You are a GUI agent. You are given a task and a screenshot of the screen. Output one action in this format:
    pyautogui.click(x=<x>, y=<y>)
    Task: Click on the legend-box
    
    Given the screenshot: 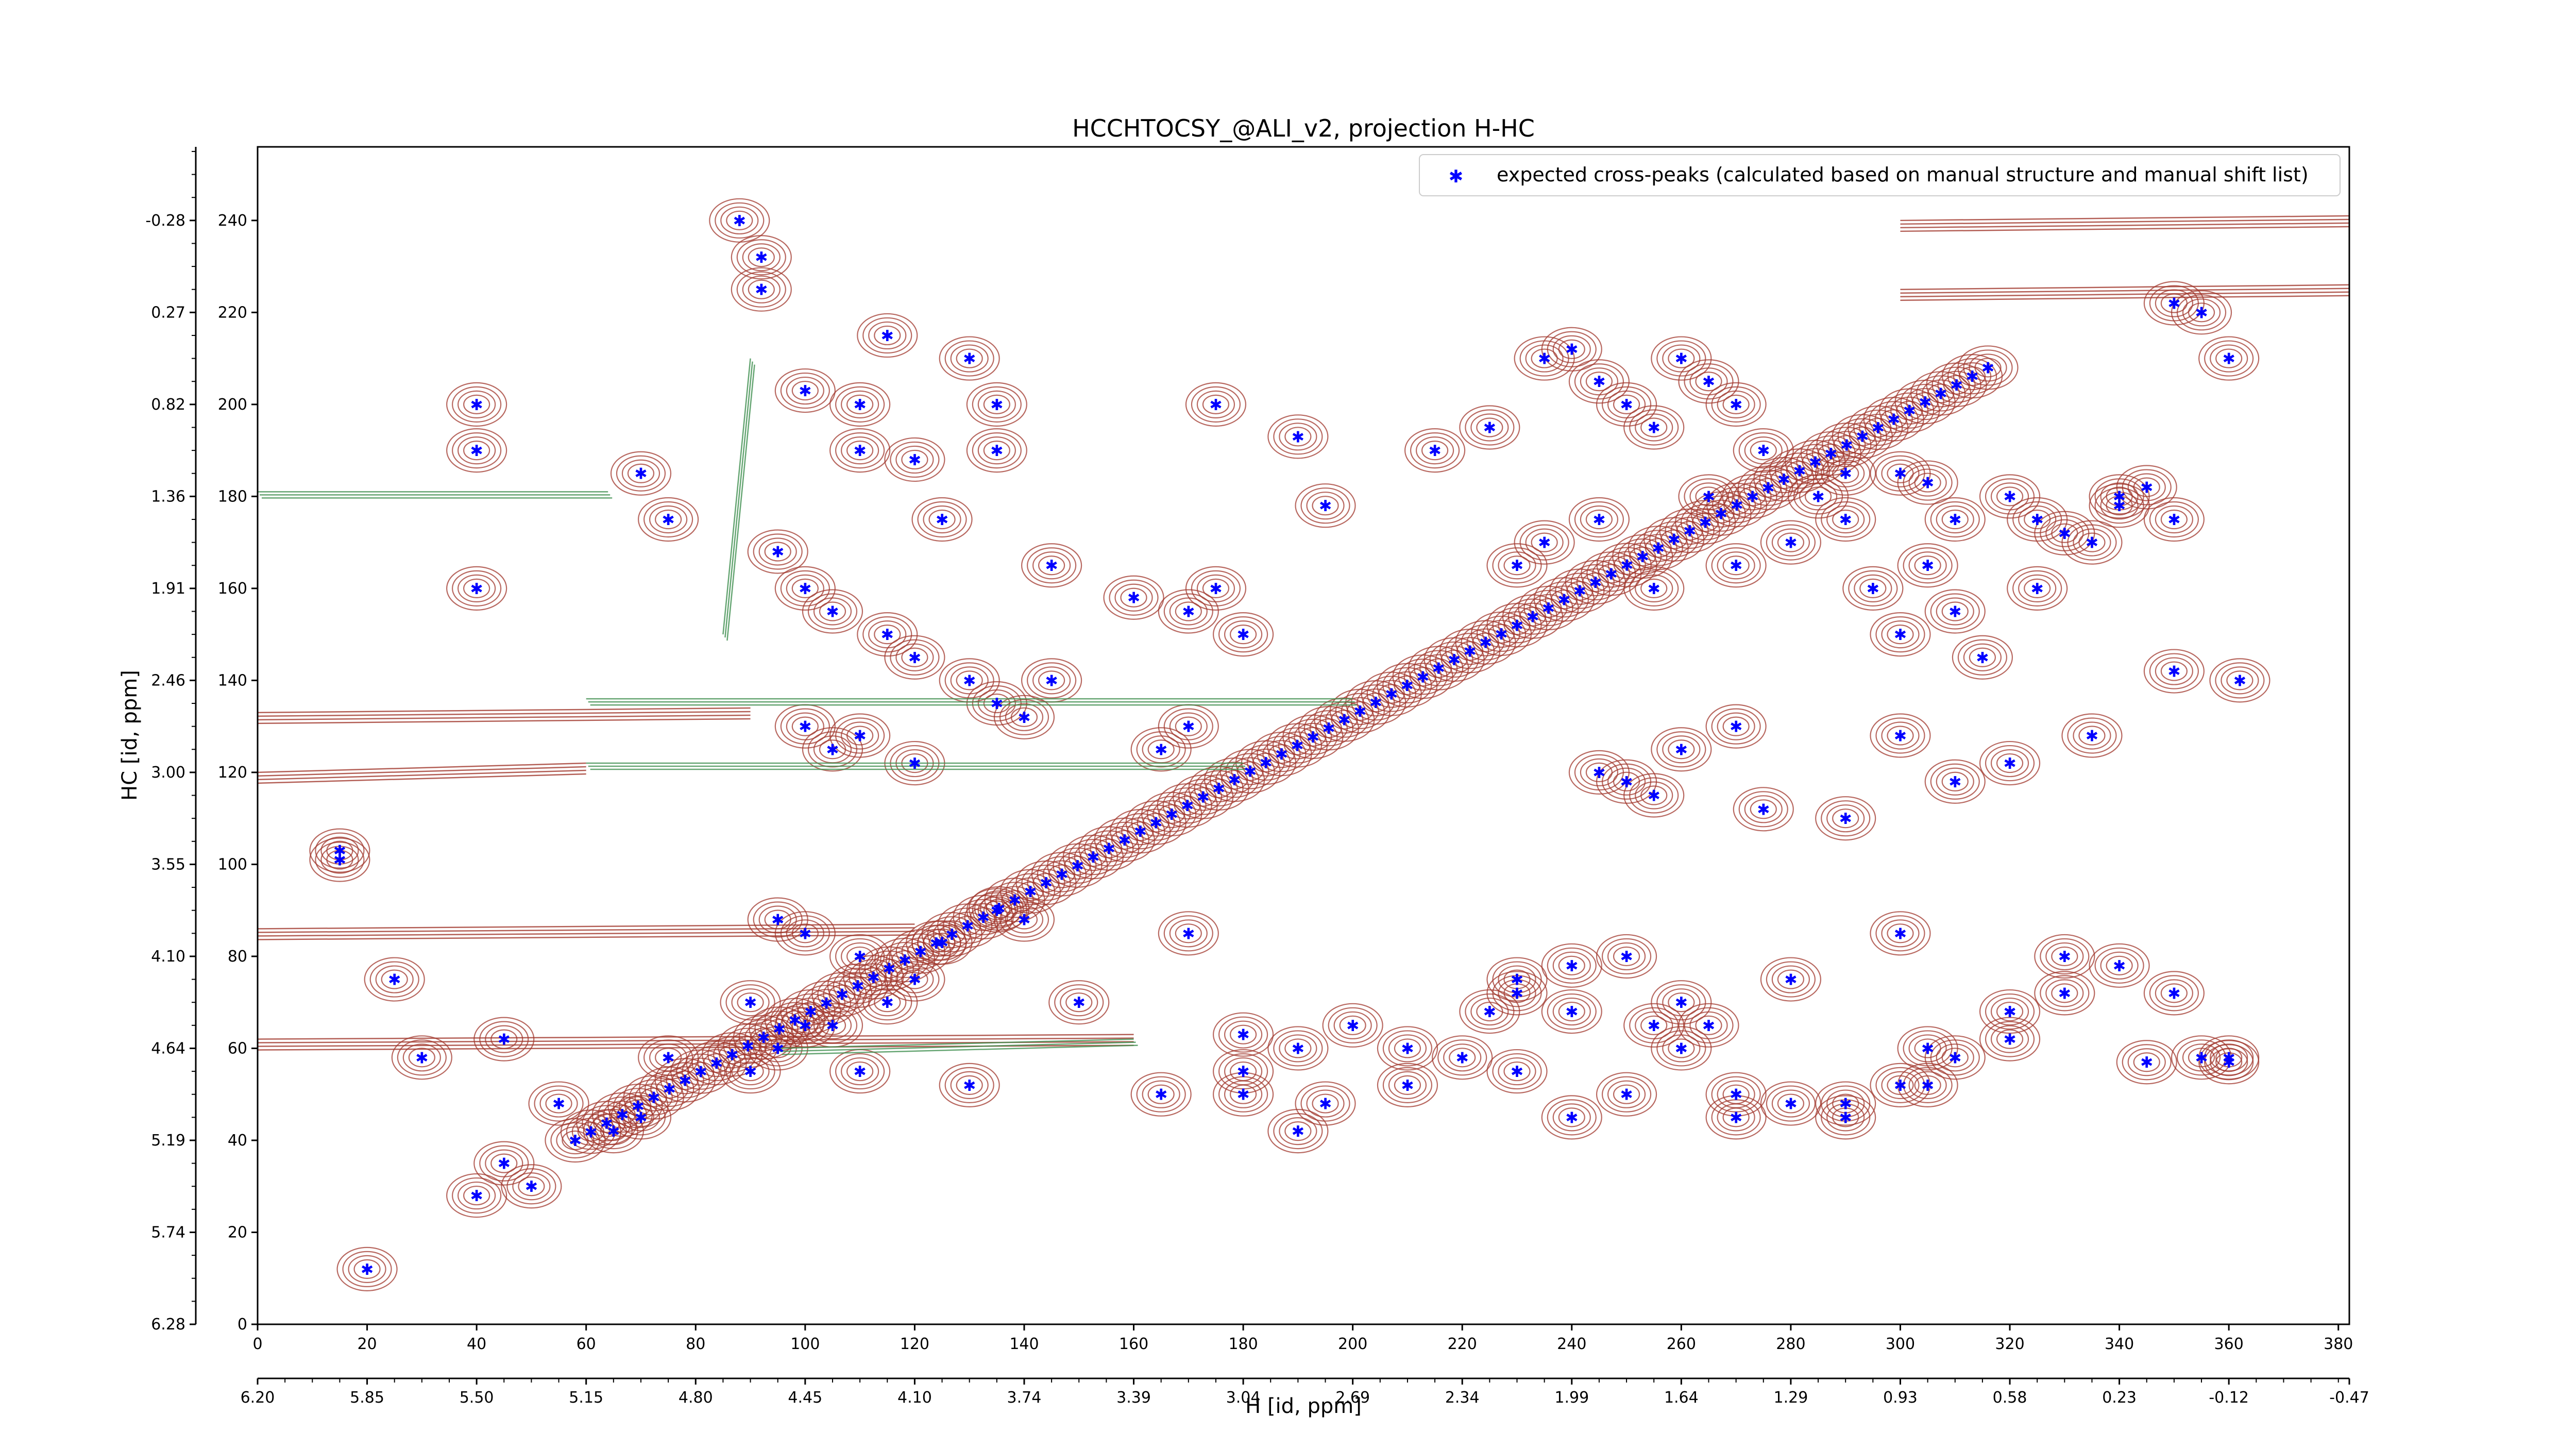 What is the action you would take?
    pyautogui.click(x=1880, y=175)
    